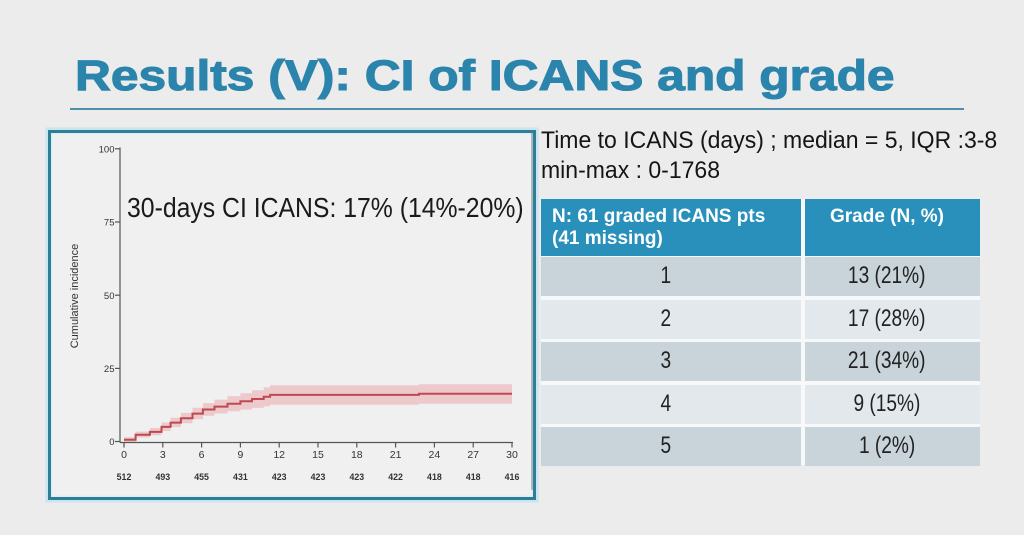  Describe the element at coordinates (109, 369) in the screenshot. I see `svg-text: 25` at that location.